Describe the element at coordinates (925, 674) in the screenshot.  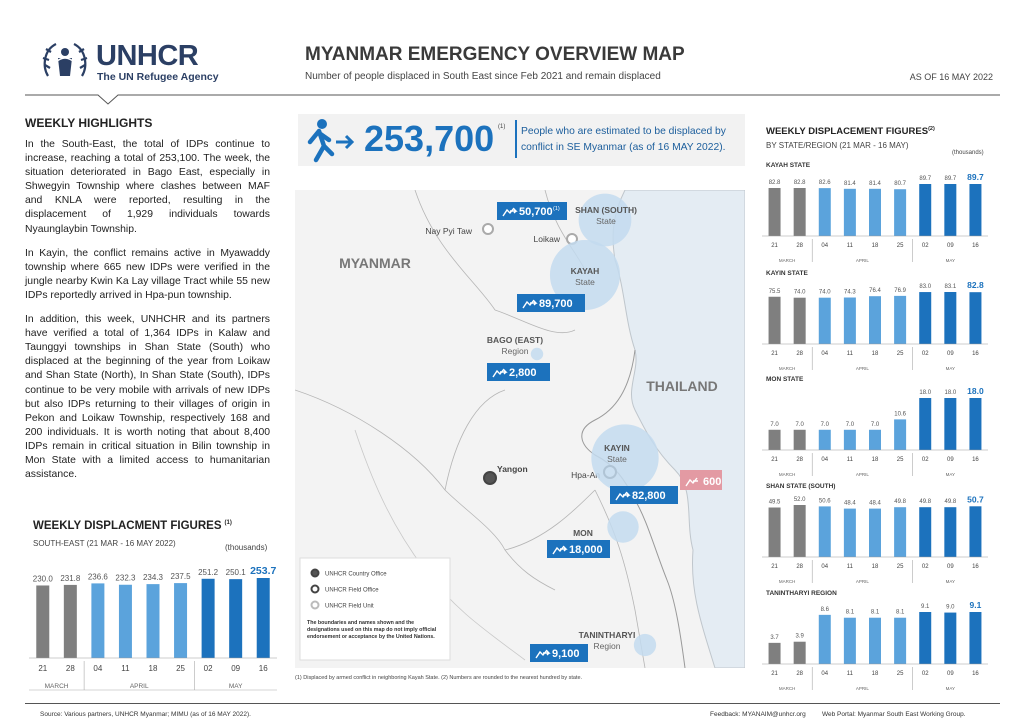
I see `week-label: 02` at that location.